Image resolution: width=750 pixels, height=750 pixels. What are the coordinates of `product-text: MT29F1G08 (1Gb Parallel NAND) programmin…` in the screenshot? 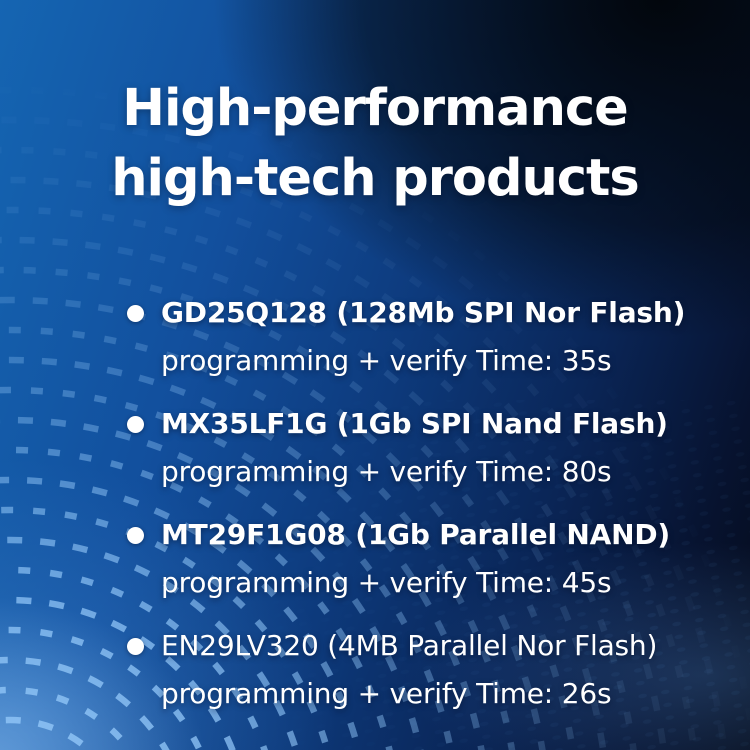 It's located at (415, 559).